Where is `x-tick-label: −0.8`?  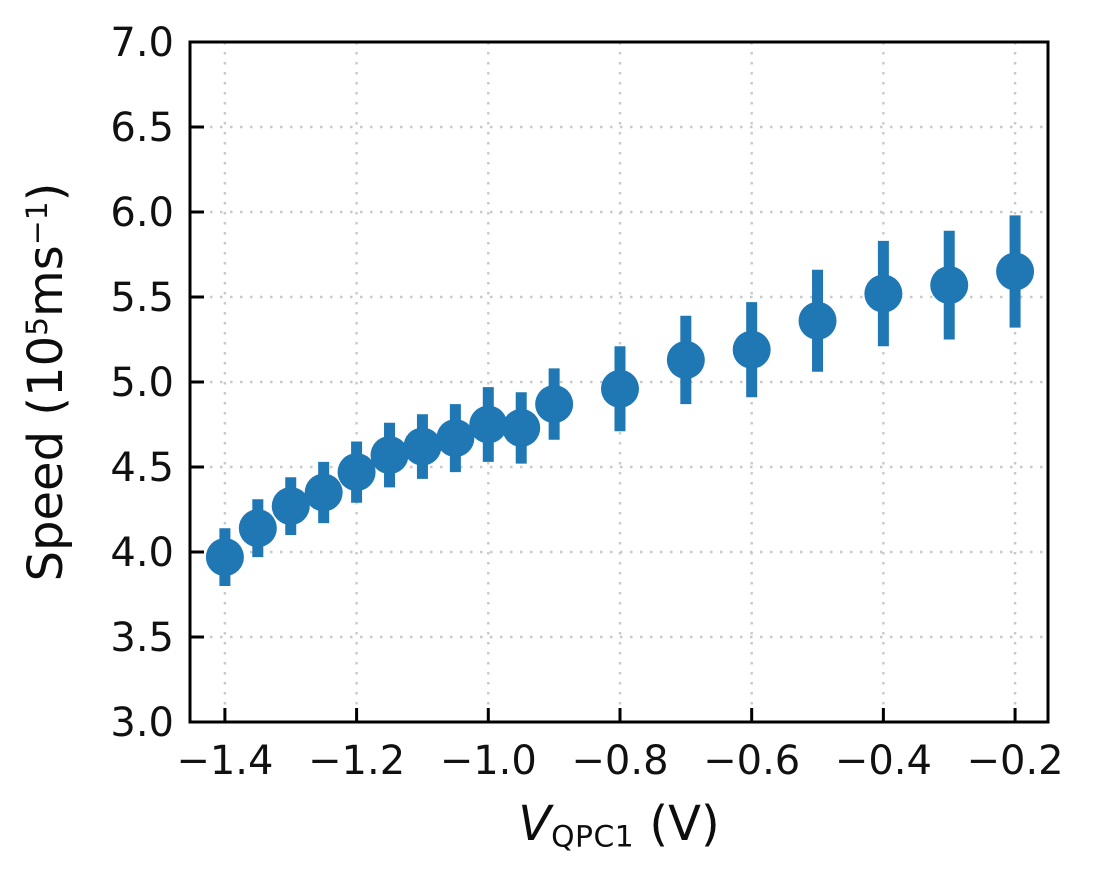 x-tick-label: −0.8 is located at coordinates (619, 761).